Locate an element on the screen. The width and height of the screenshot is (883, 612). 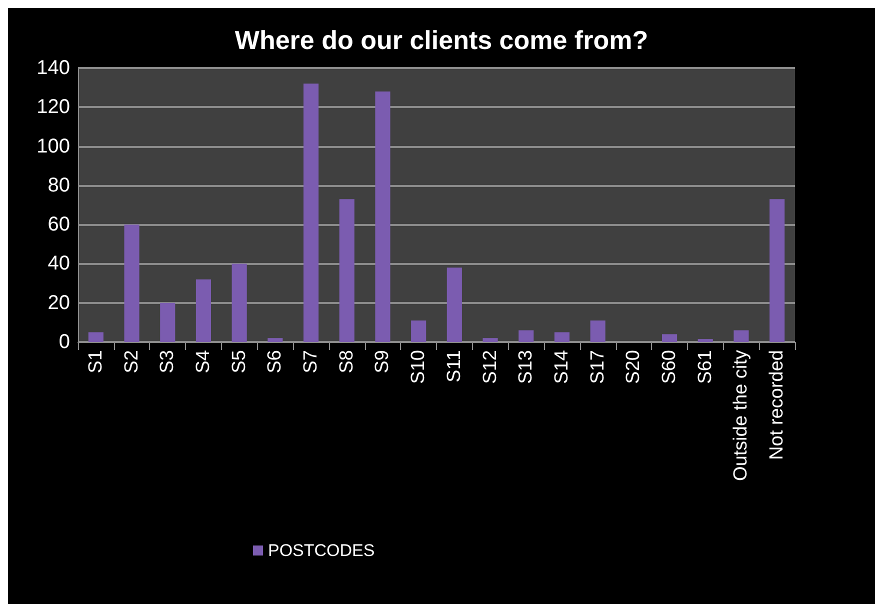
x-tick-label: S8 is located at coordinates (347, 362).